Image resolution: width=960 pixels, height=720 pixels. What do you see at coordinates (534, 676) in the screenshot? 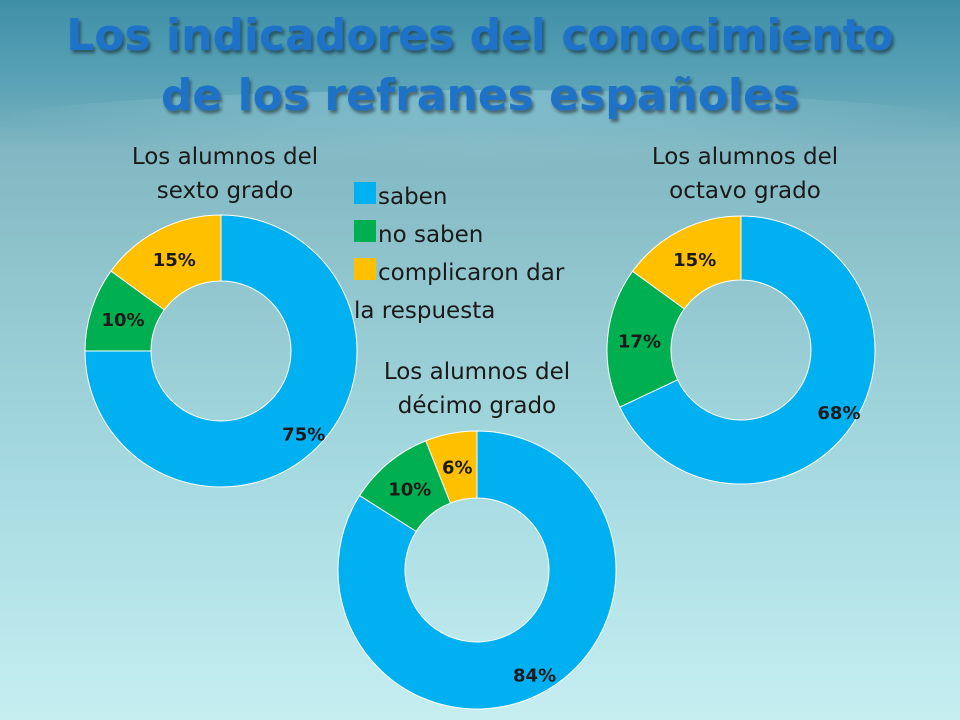
I see `data-label: 84%` at bounding box center [534, 676].